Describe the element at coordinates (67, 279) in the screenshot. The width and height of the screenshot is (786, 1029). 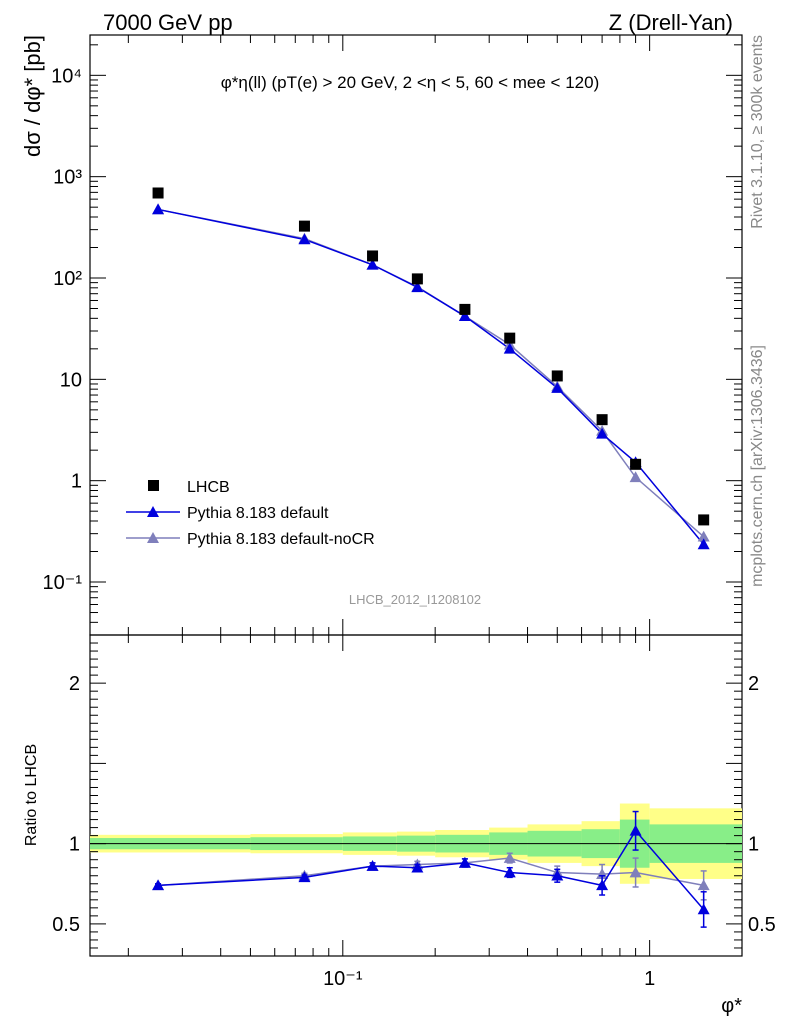
I see `y-tick-label-100: 10²` at that location.